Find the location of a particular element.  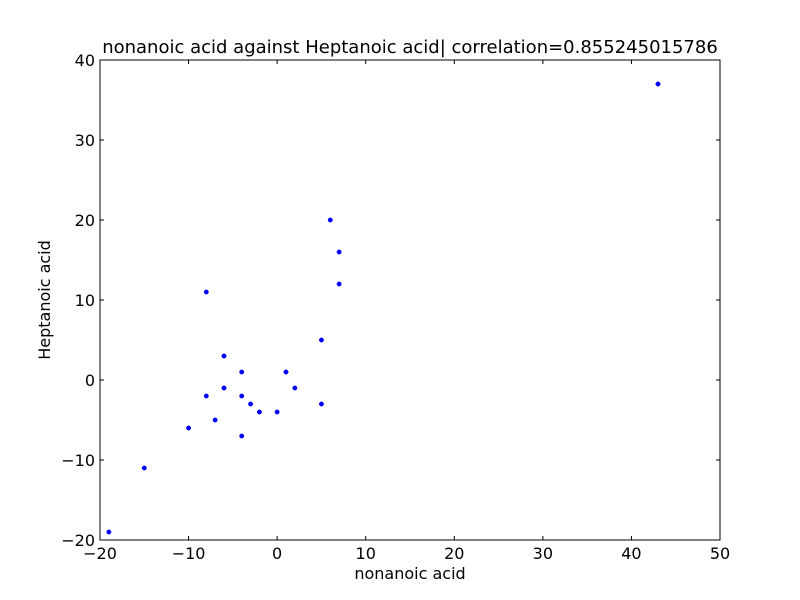

y-tick-label: 40 is located at coordinates (85, 60).